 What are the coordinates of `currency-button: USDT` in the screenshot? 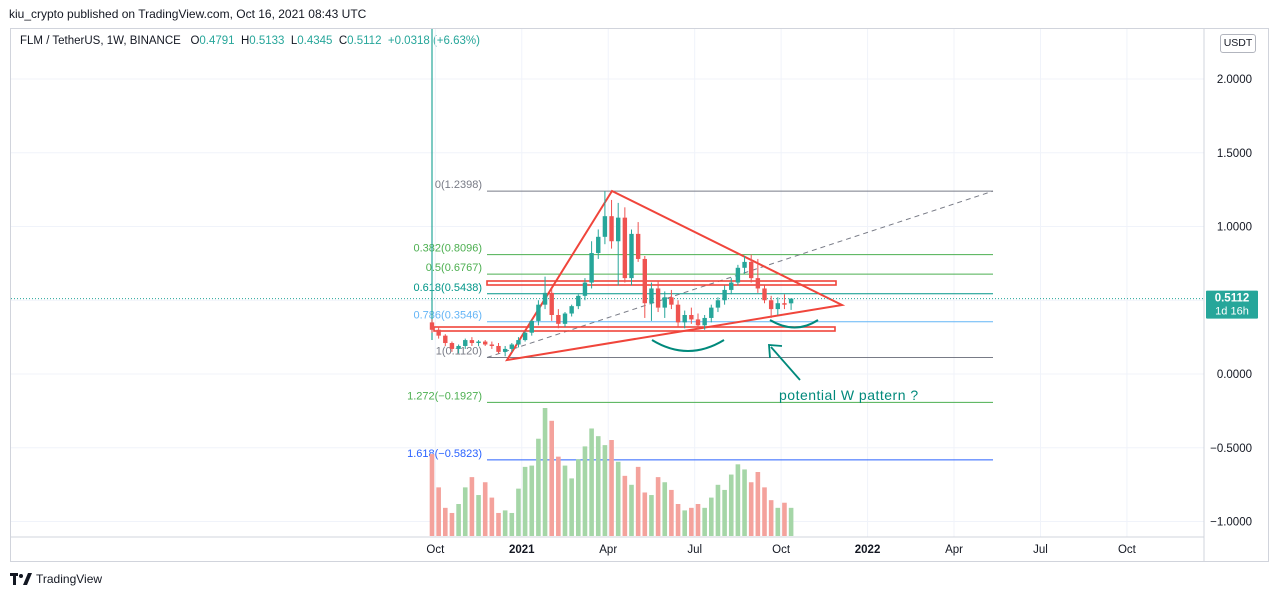 It's located at (1238, 43).